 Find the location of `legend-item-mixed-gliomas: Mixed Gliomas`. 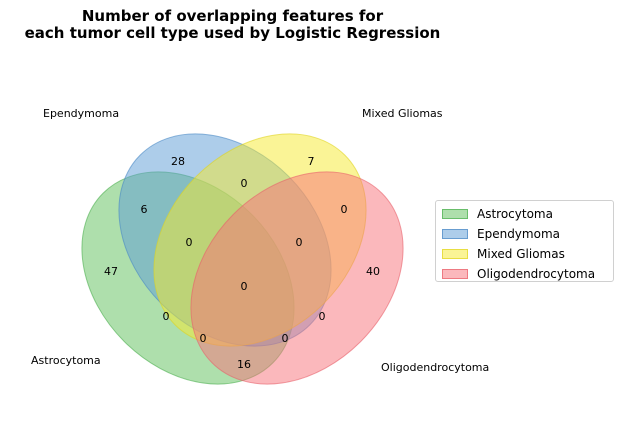

legend-item-mixed-gliomas: Mixed Gliomas is located at coordinates (527, 254).